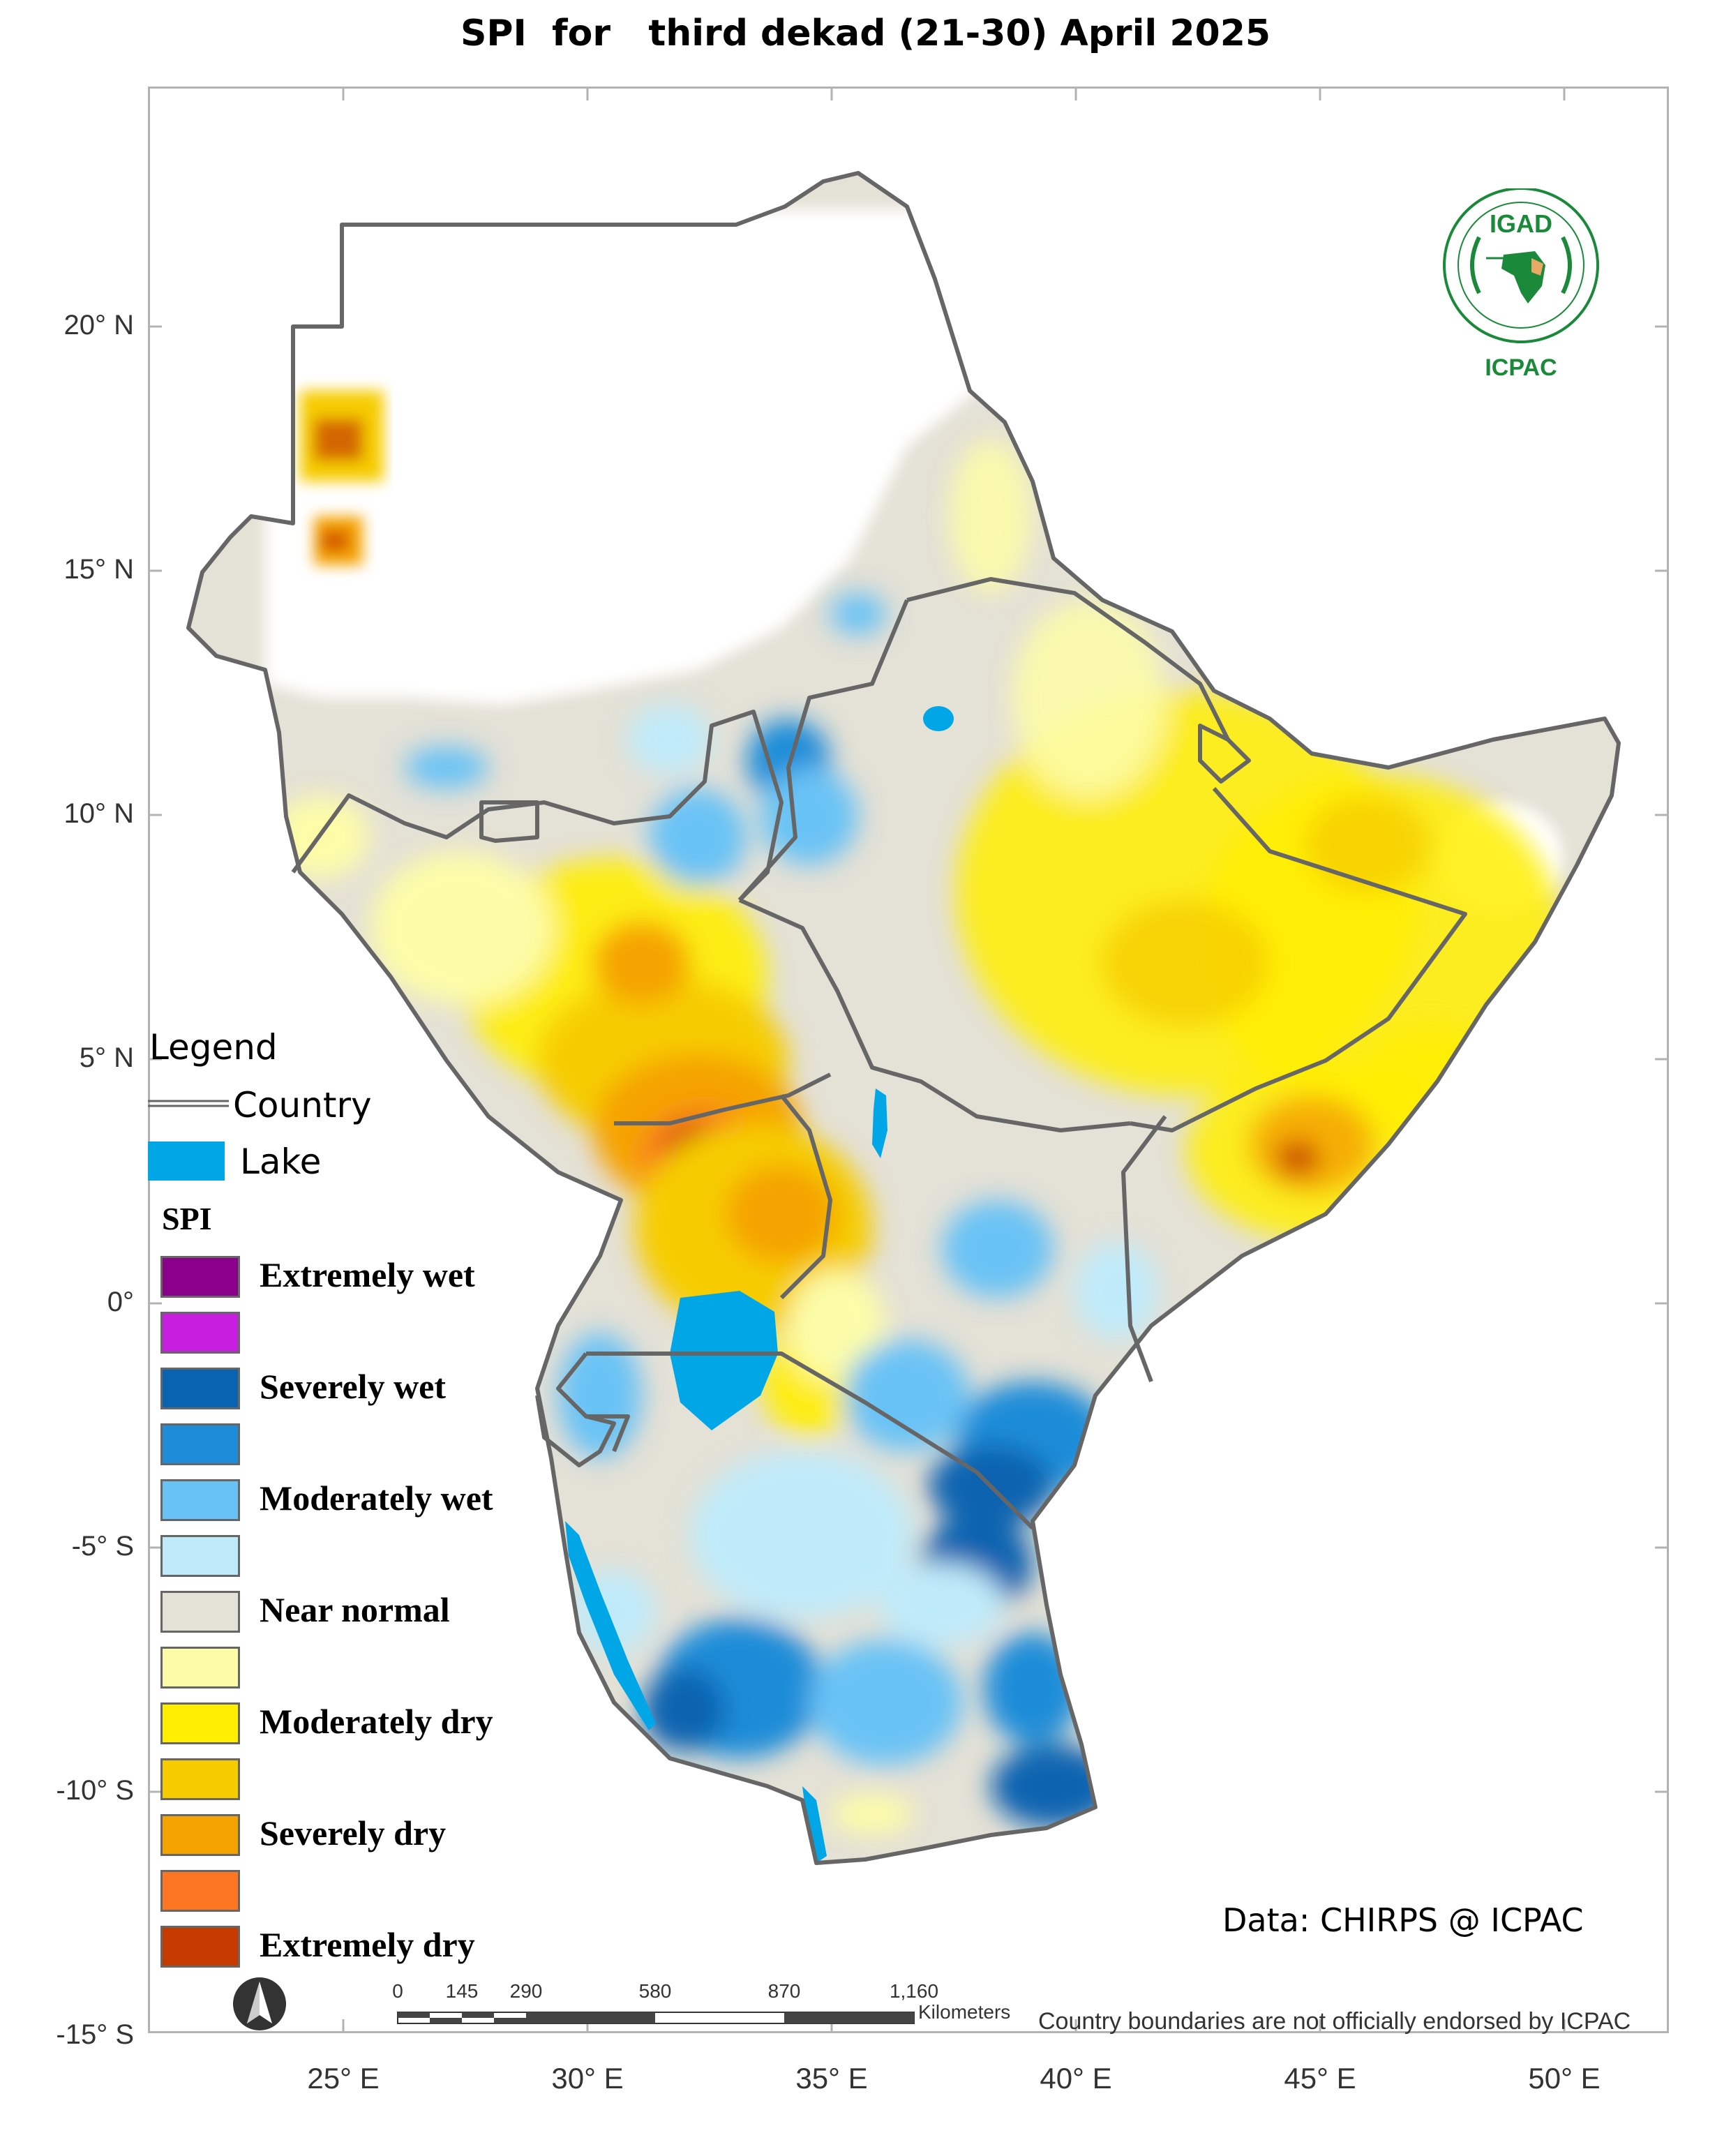  What do you see at coordinates (587, 2078) in the screenshot?
I see `lon-label-30e: 30° E` at bounding box center [587, 2078].